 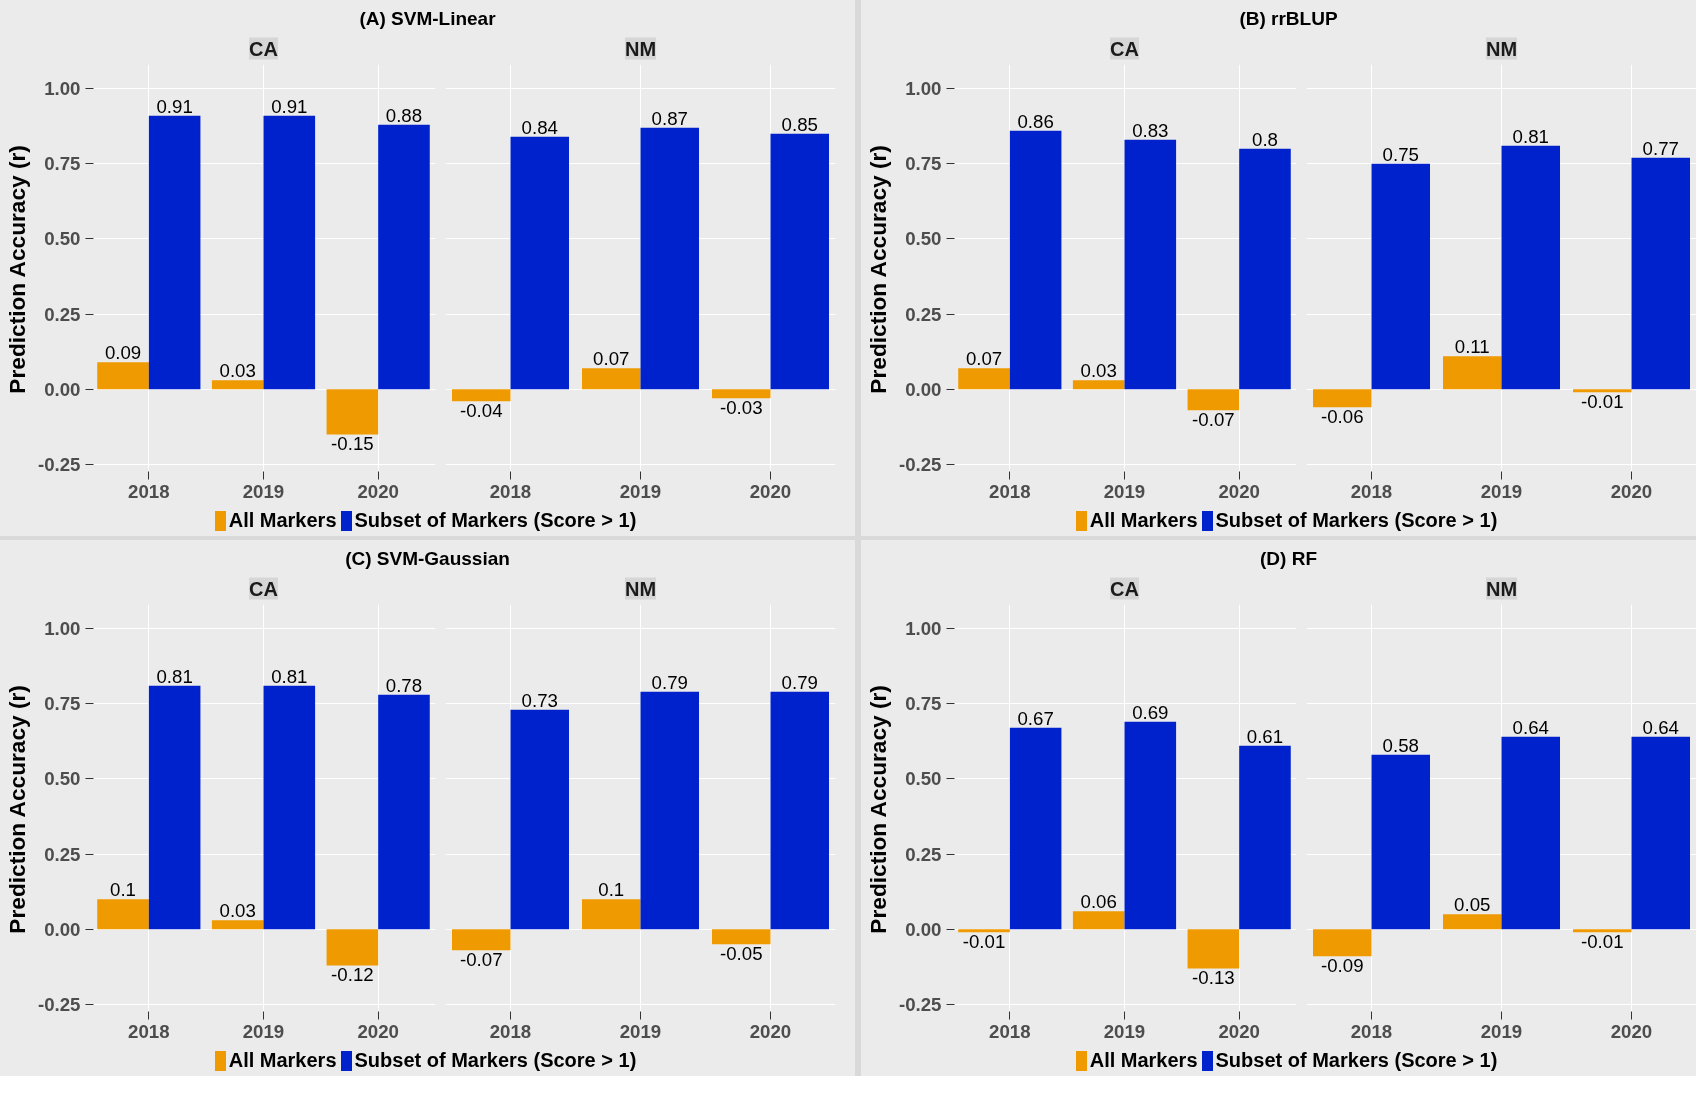 What do you see at coordinates (123, 890) in the screenshot?
I see `data-label: 0.1` at bounding box center [123, 890].